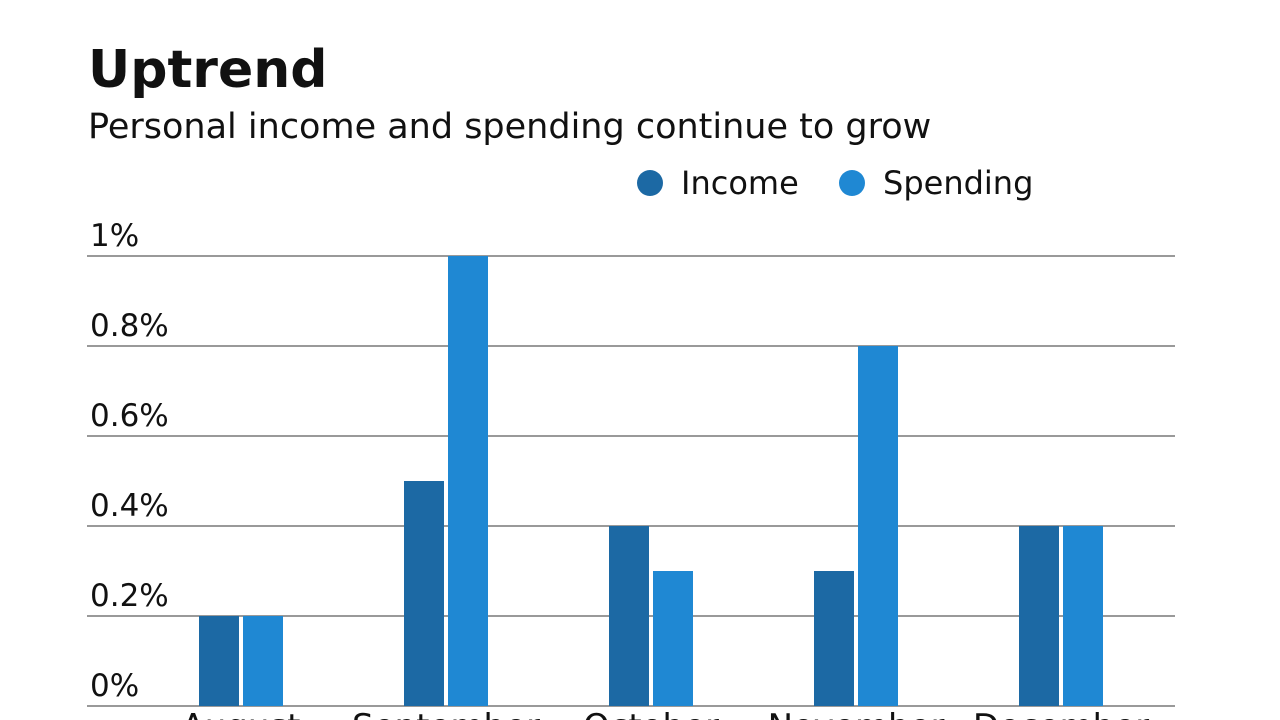 Image resolution: width=1280 pixels, height=720 pixels. What do you see at coordinates (207, 70) in the screenshot?
I see `chart-title: Uptrend` at bounding box center [207, 70].